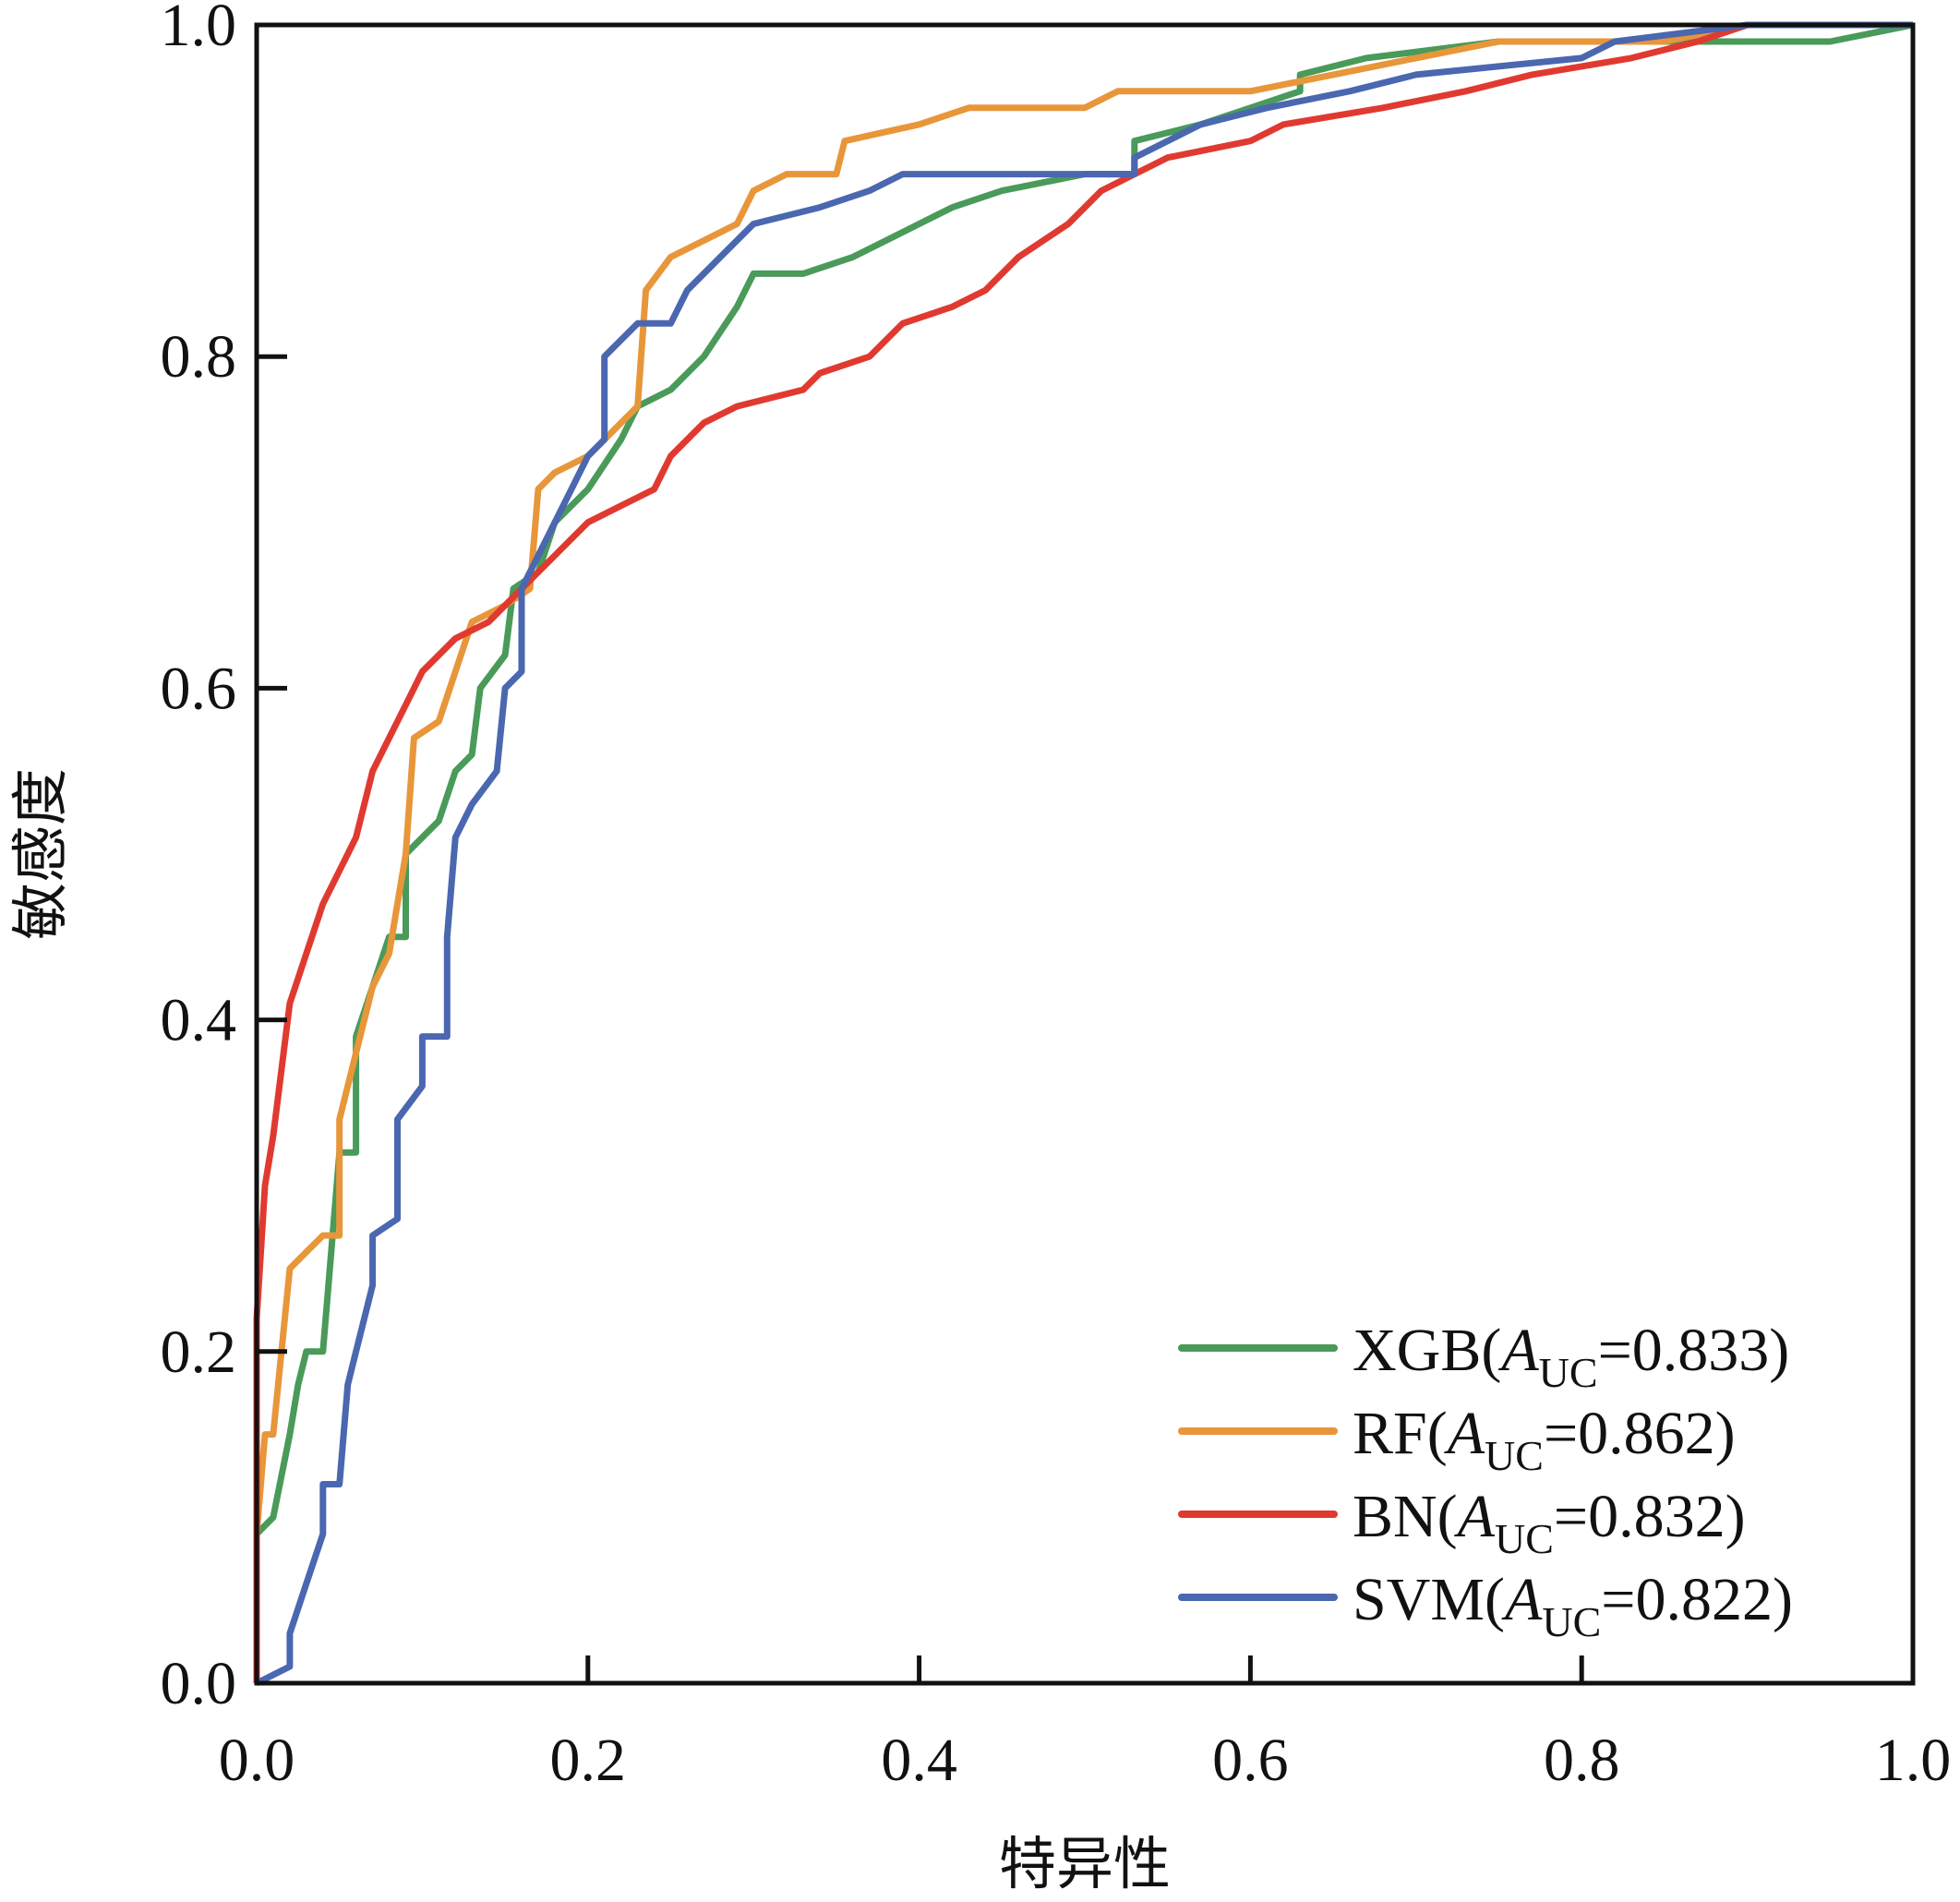  What do you see at coordinates (1573, 1605) in the screenshot?
I see `legend-label-svm: SVM(AUC=0.822)` at bounding box center [1573, 1605].